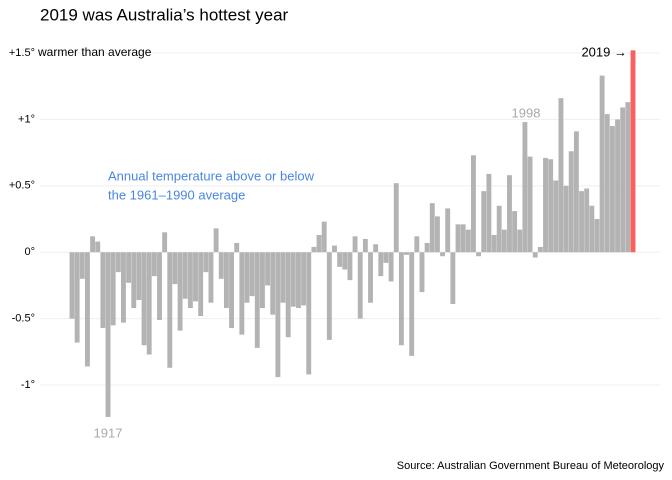  What do you see at coordinates (108, 432) in the screenshot?
I see `annotation: 1917` at bounding box center [108, 432].